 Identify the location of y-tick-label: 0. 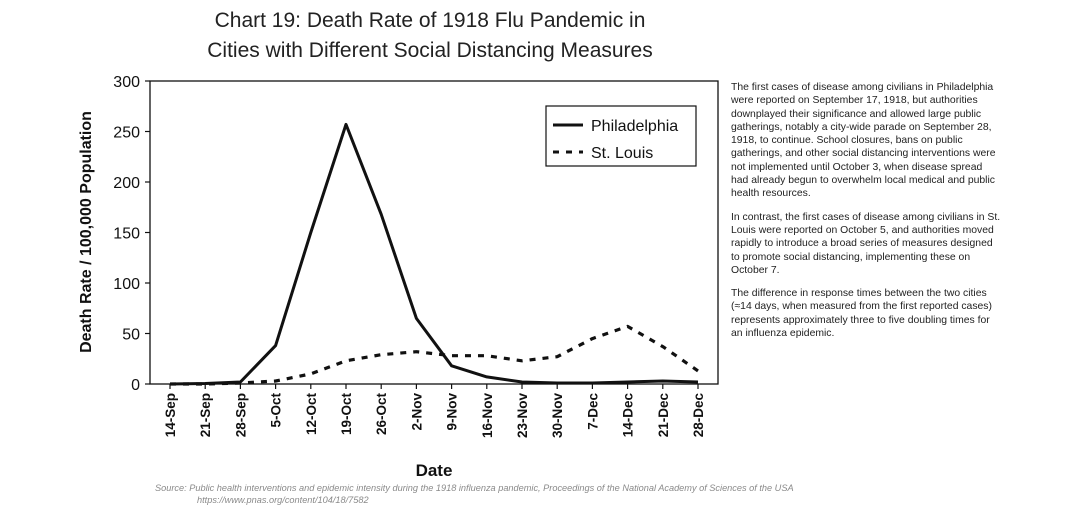
(135, 385).